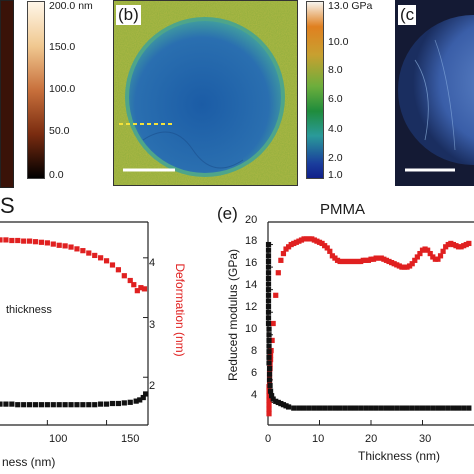 The width and height of the screenshot is (474, 474). I want to click on panel-e-ylabel: Reduced modulus (GPa), so click(233, 315).